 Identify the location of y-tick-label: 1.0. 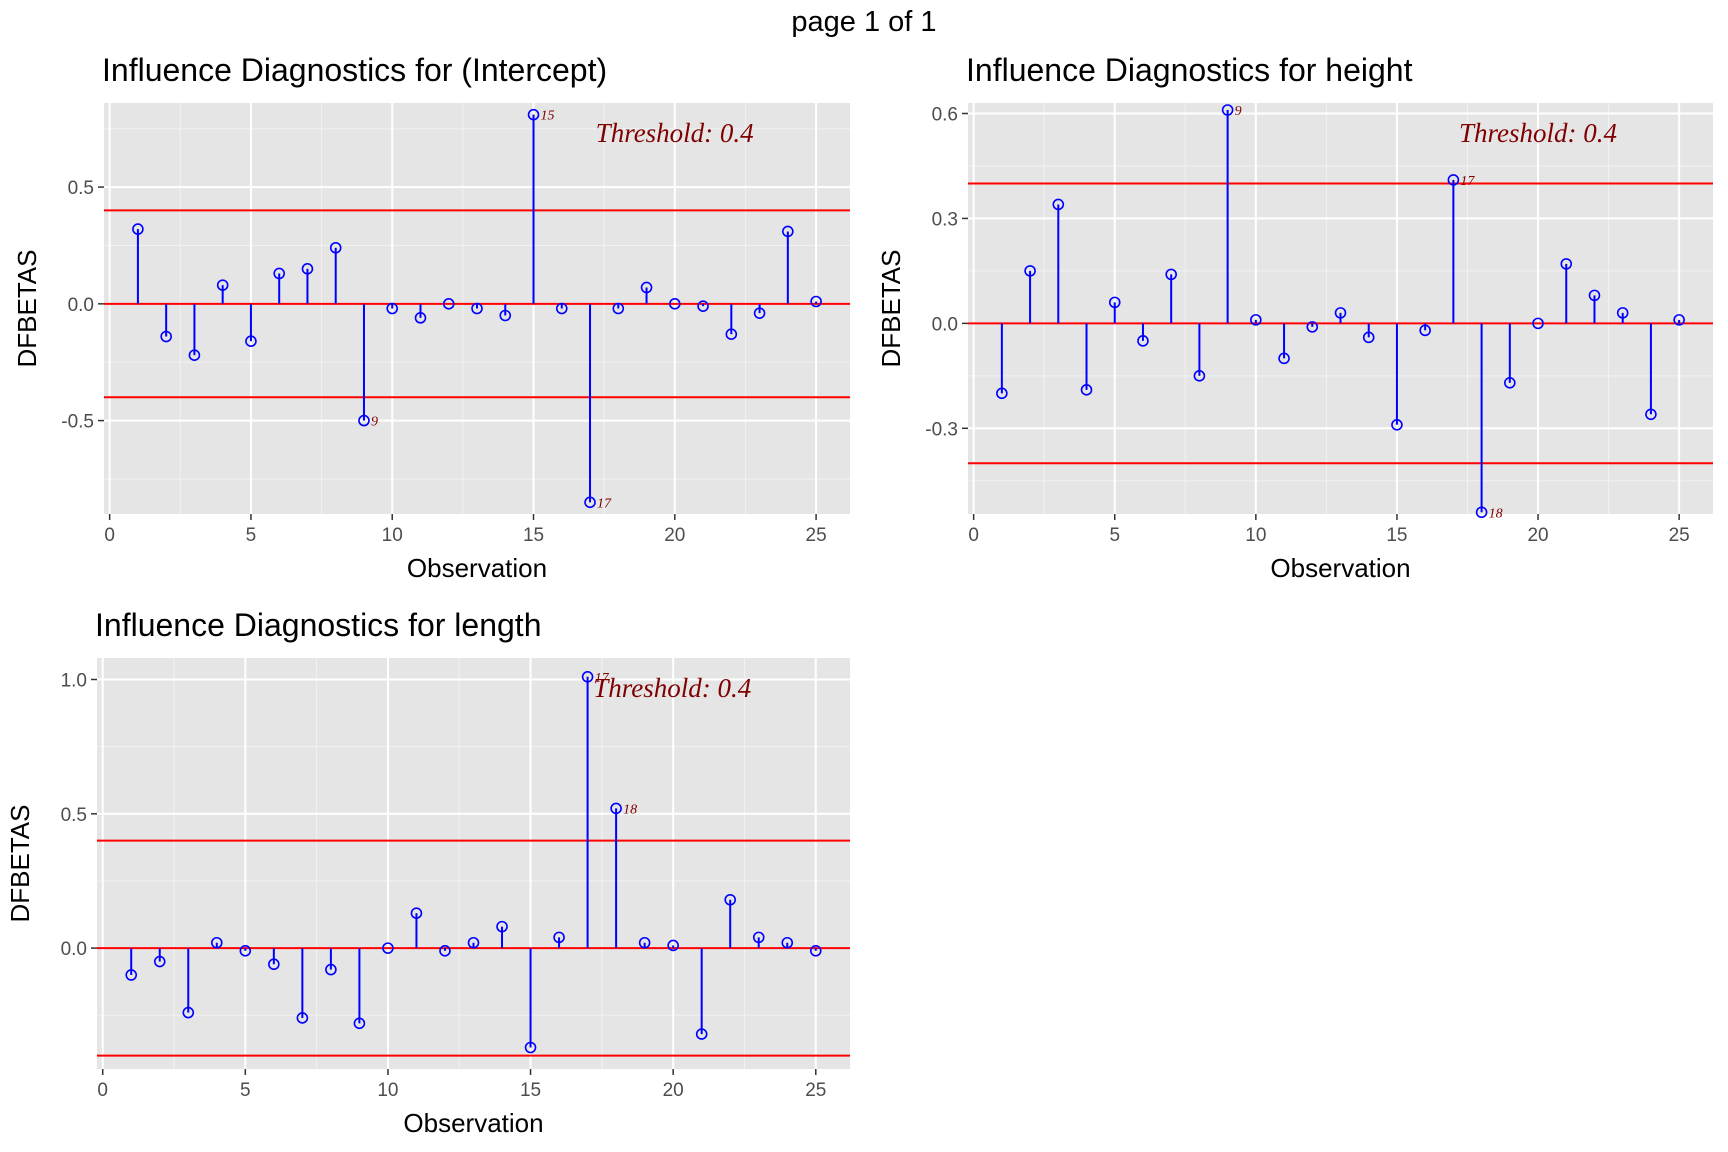
(74, 680).